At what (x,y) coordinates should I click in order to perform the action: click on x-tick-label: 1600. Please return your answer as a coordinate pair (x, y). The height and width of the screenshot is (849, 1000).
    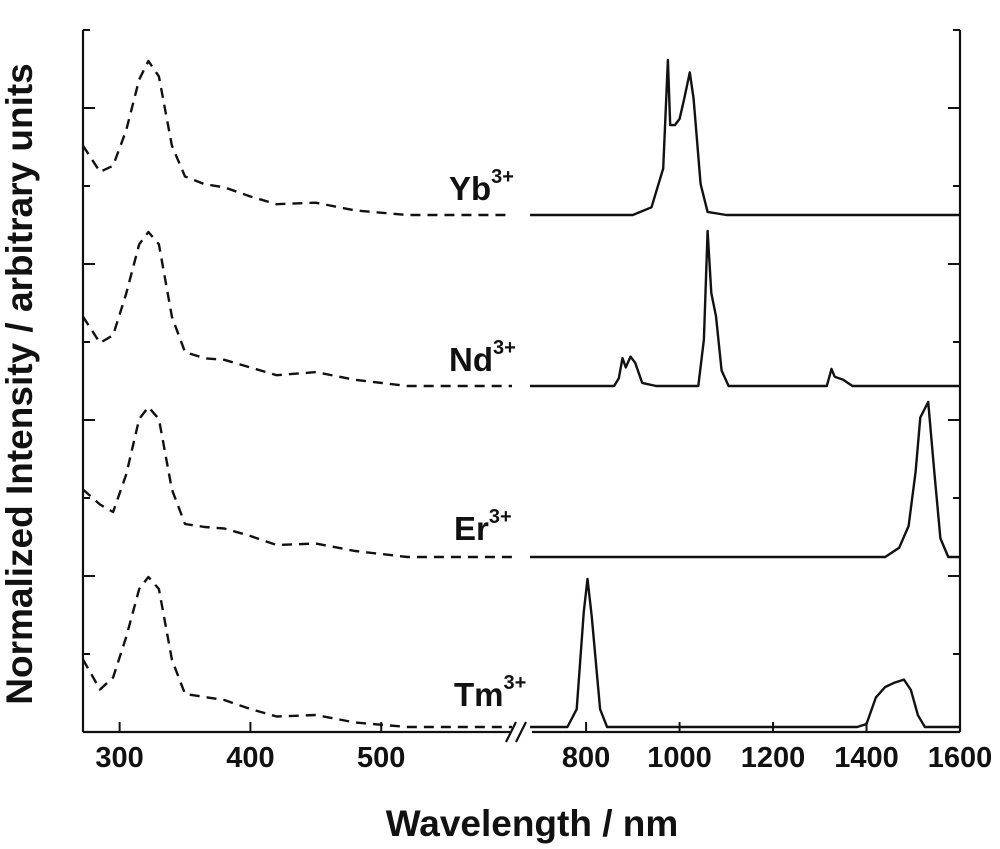
    Looking at the image, I should click on (960, 758).